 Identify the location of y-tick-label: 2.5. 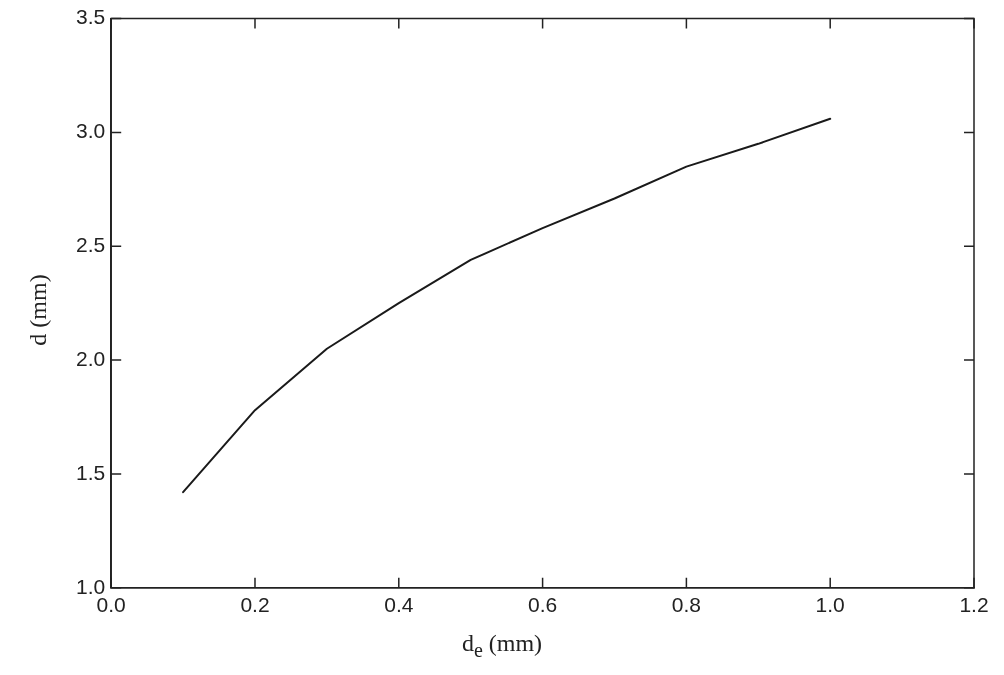
(90, 245).